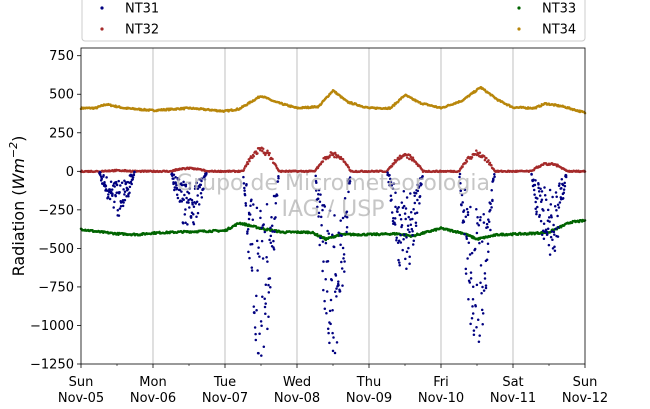  I want to click on watermark-line-1: Grupo de Micrometeorologia, so click(333, 183).